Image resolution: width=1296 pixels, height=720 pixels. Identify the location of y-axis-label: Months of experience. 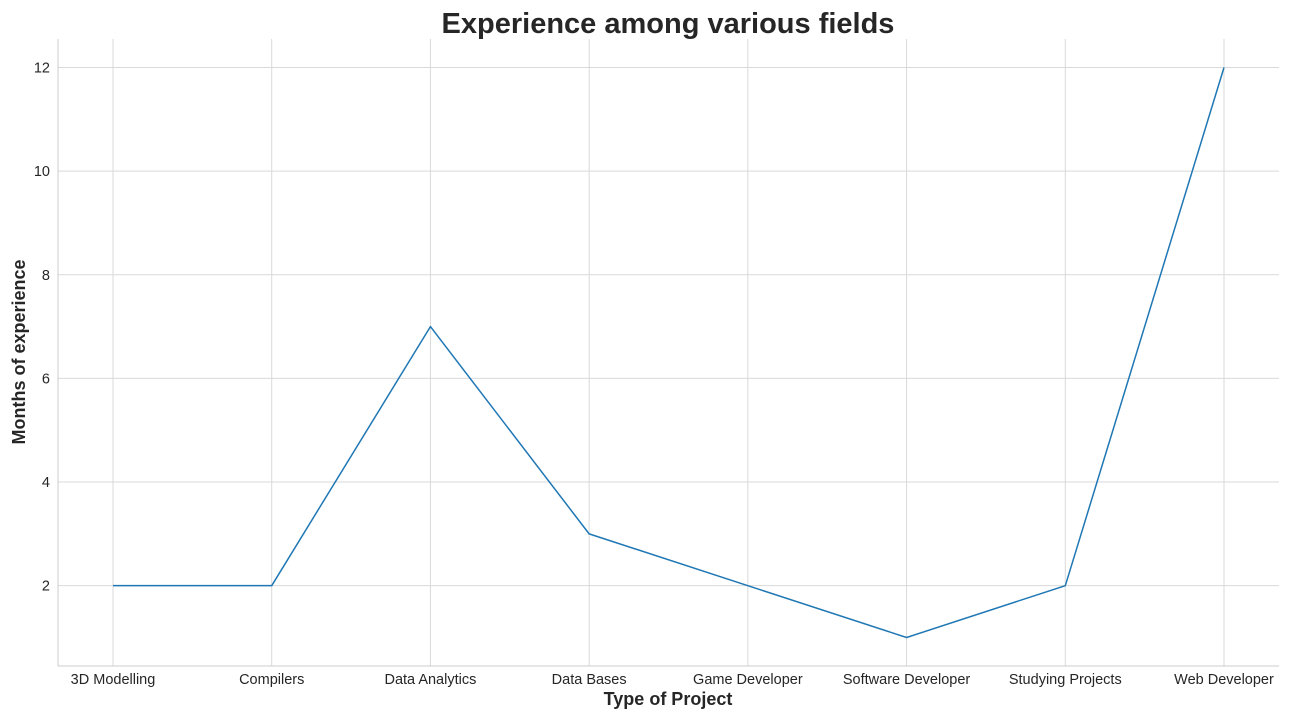
(19, 351).